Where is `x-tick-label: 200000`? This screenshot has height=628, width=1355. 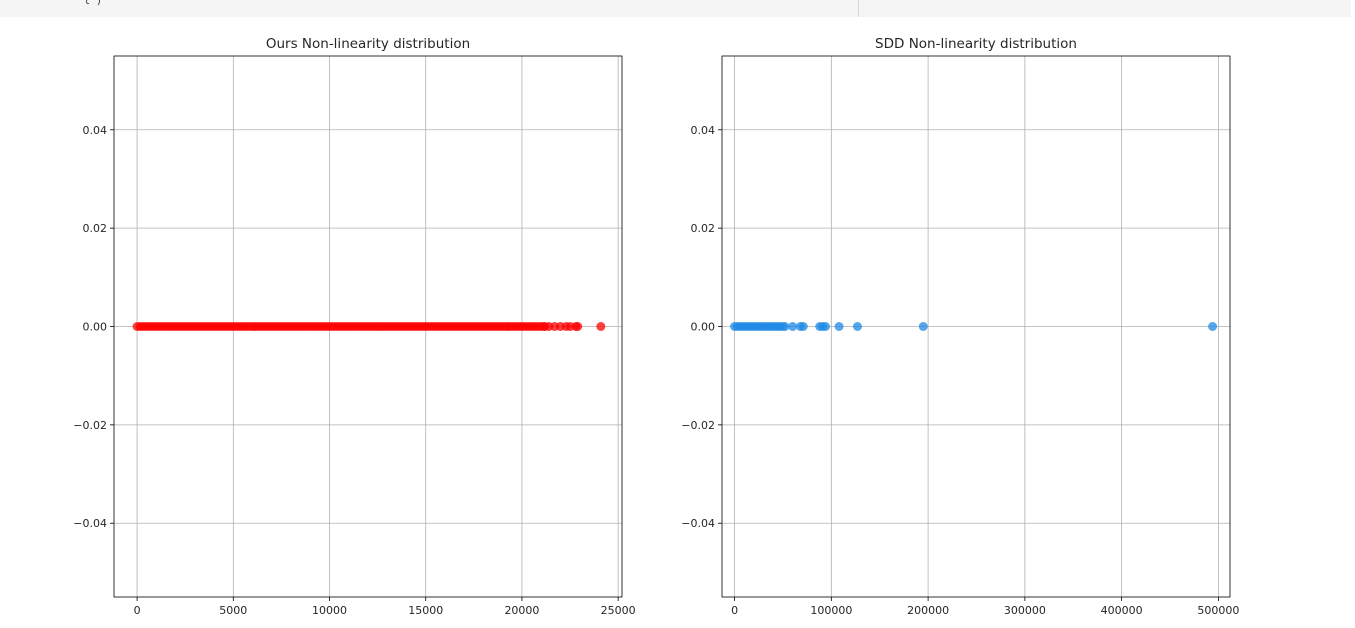 x-tick-label: 200000 is located at coordinates (928, 610).